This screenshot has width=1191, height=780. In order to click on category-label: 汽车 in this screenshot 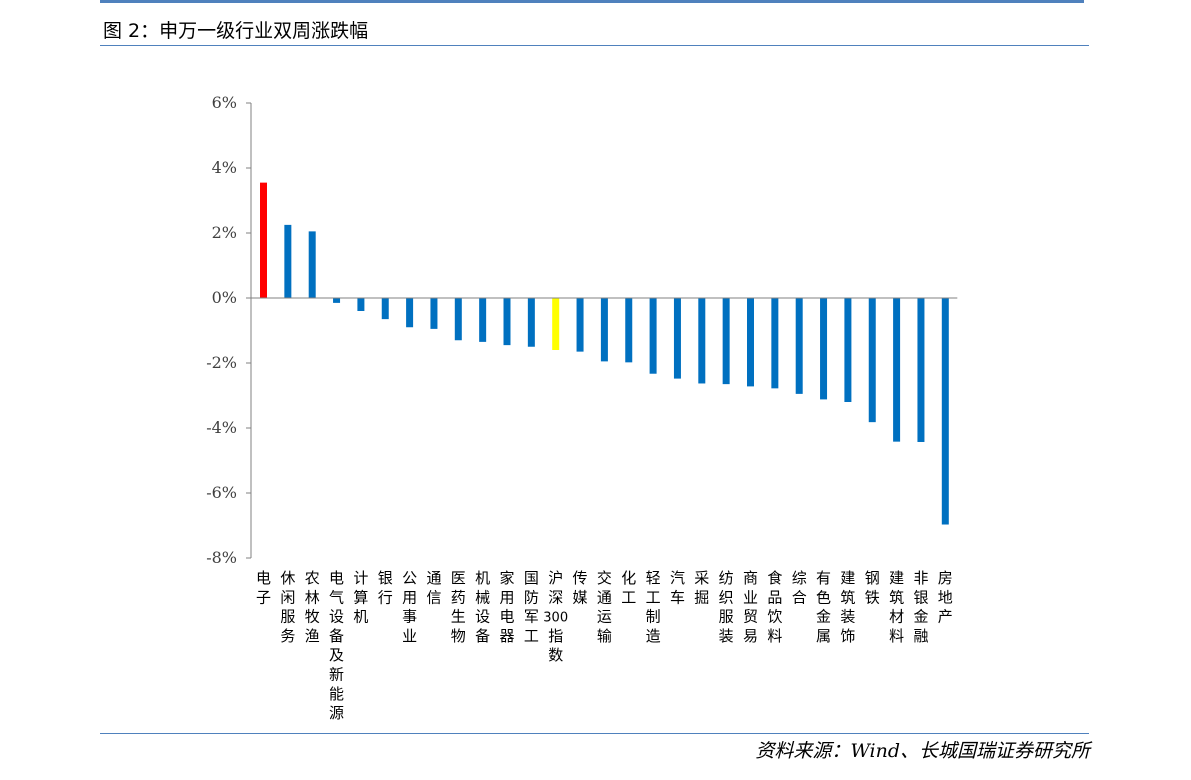, I will do `click(677, 587)`.